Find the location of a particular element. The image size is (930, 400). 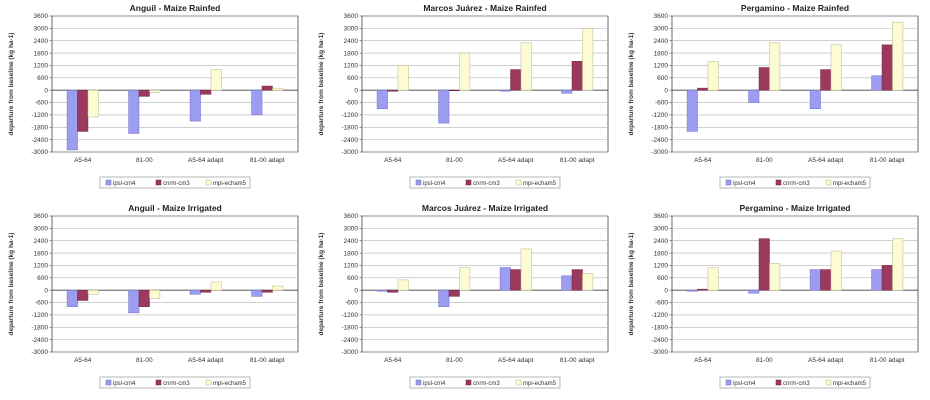

legend-label: ipsl-cm4 is located at coordinates (124, 384).